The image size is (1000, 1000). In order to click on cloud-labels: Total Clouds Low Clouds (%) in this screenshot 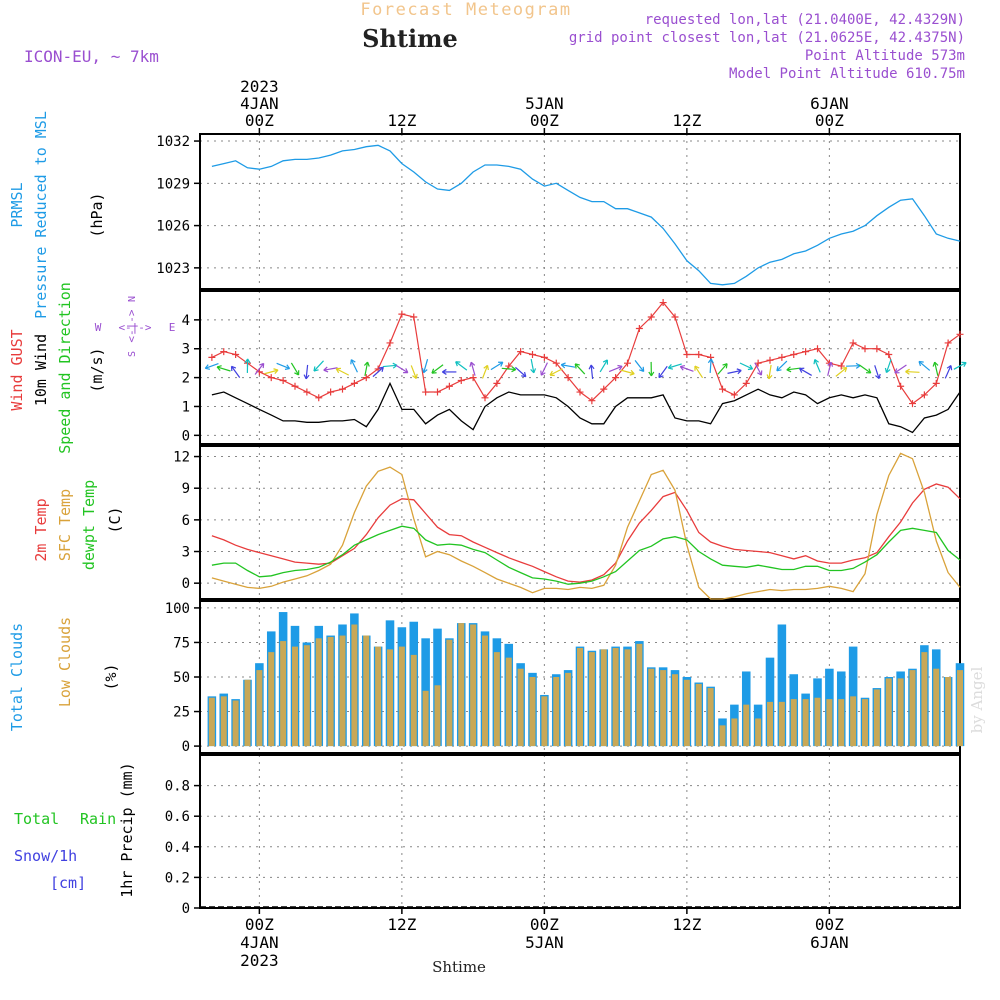, I will do `click(64, 674)`.